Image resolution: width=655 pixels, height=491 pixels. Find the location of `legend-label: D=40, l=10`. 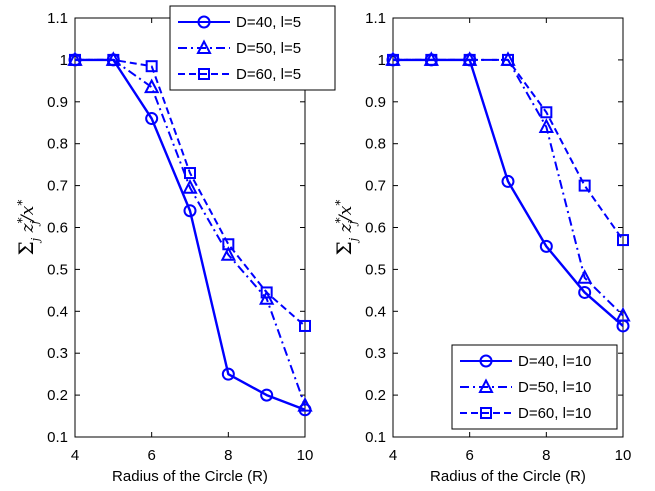

legend-label: D=40, l=10 is located at coordinates (554, 361).